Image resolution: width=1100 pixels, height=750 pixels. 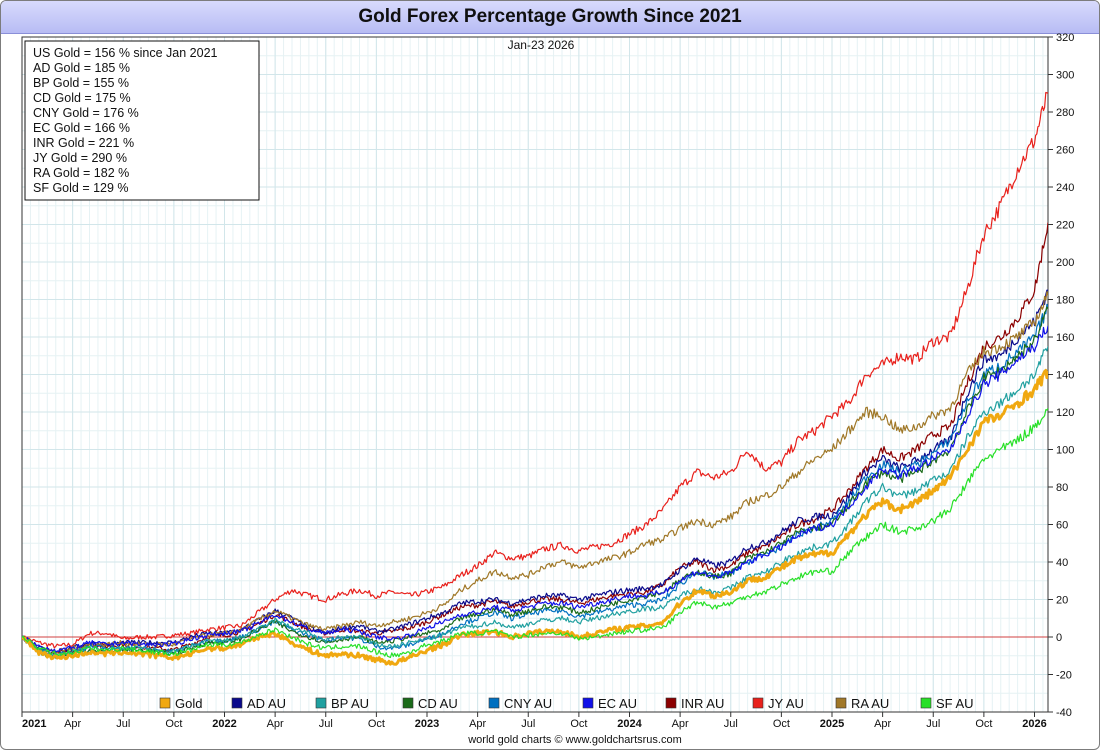 I want to click on y-tick-label: 0, so click(x=1059, y=638).